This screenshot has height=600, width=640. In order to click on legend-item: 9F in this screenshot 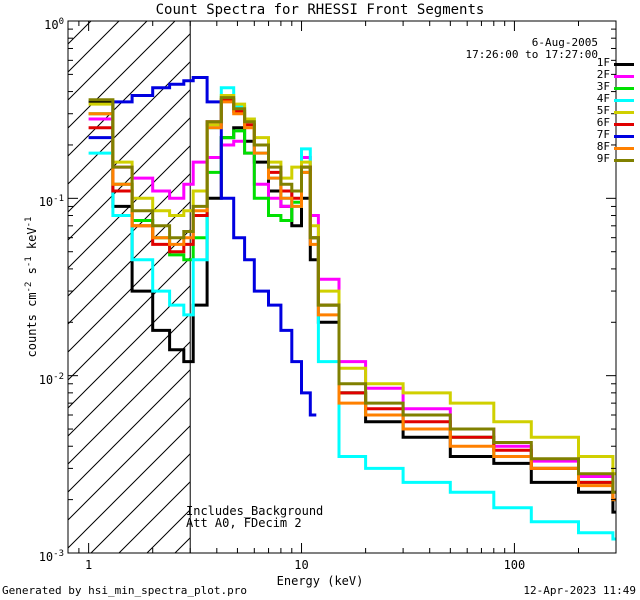, I will do `click(565, 159)`.